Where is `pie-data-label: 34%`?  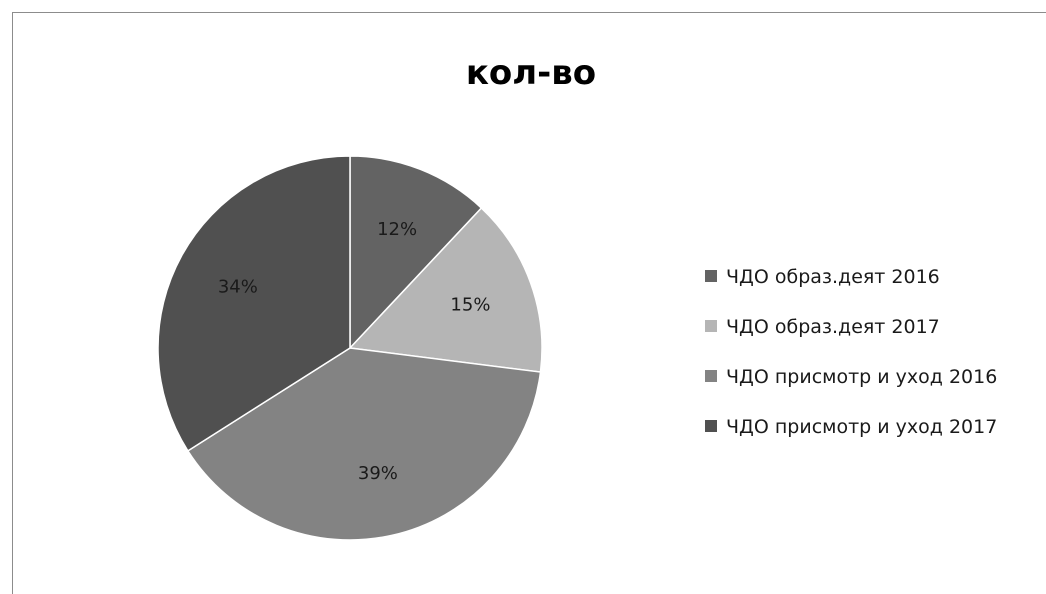
pie-data-label: 34% is located at coordinates (238, 286).